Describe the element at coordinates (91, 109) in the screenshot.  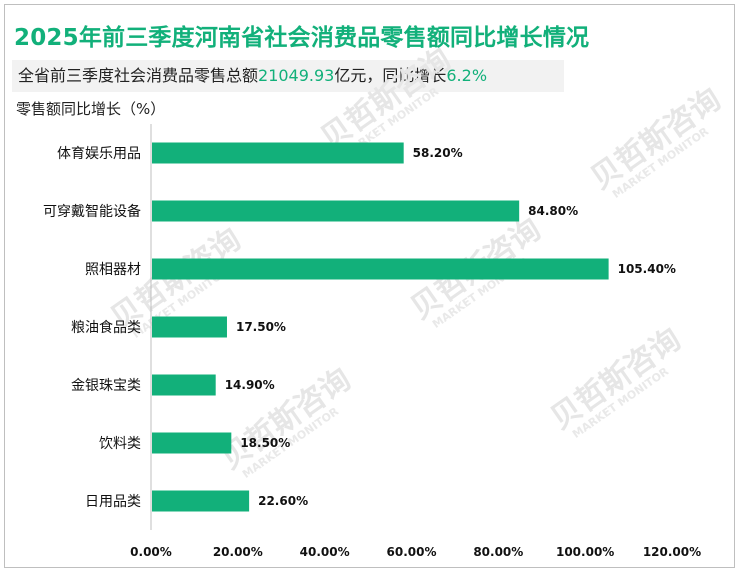
I see `y-axis-title: 零售额同比增长（%）` at that location.